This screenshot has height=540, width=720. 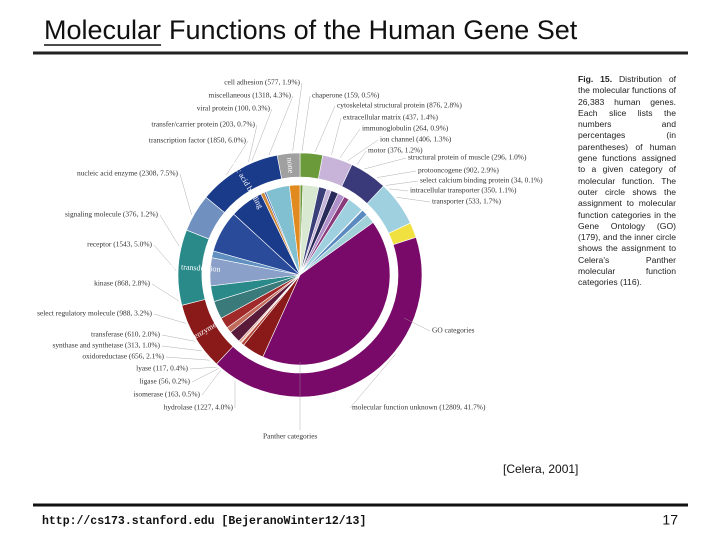 I want to click on page-number: 17, so click(x=670, y=520).